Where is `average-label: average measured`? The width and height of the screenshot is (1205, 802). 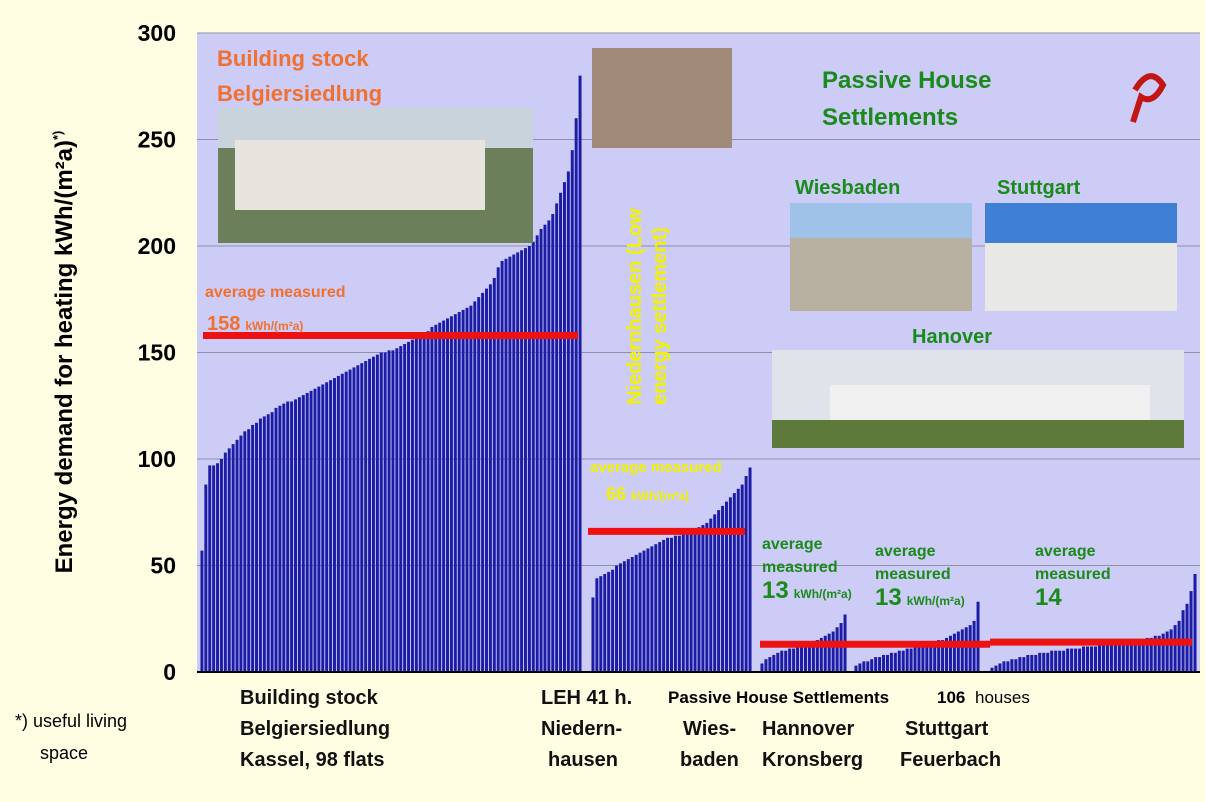
average-label: average measured is located at coordinates (275, 292).